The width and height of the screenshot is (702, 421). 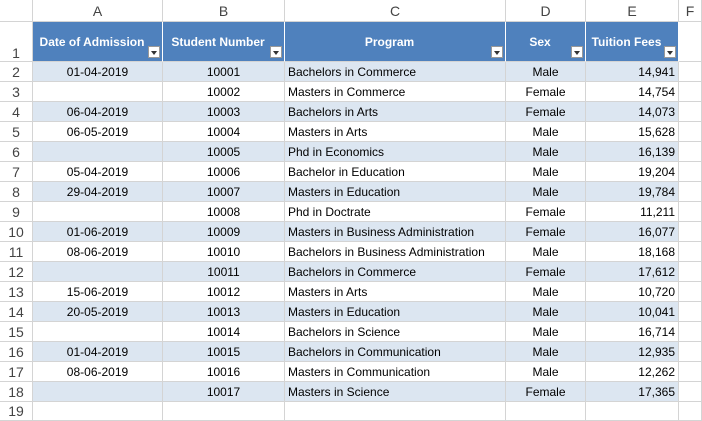 What do you see at coordinates (16, 372) in the screenshot?
I see `row-header: 17` at bounding box center [16, 372].